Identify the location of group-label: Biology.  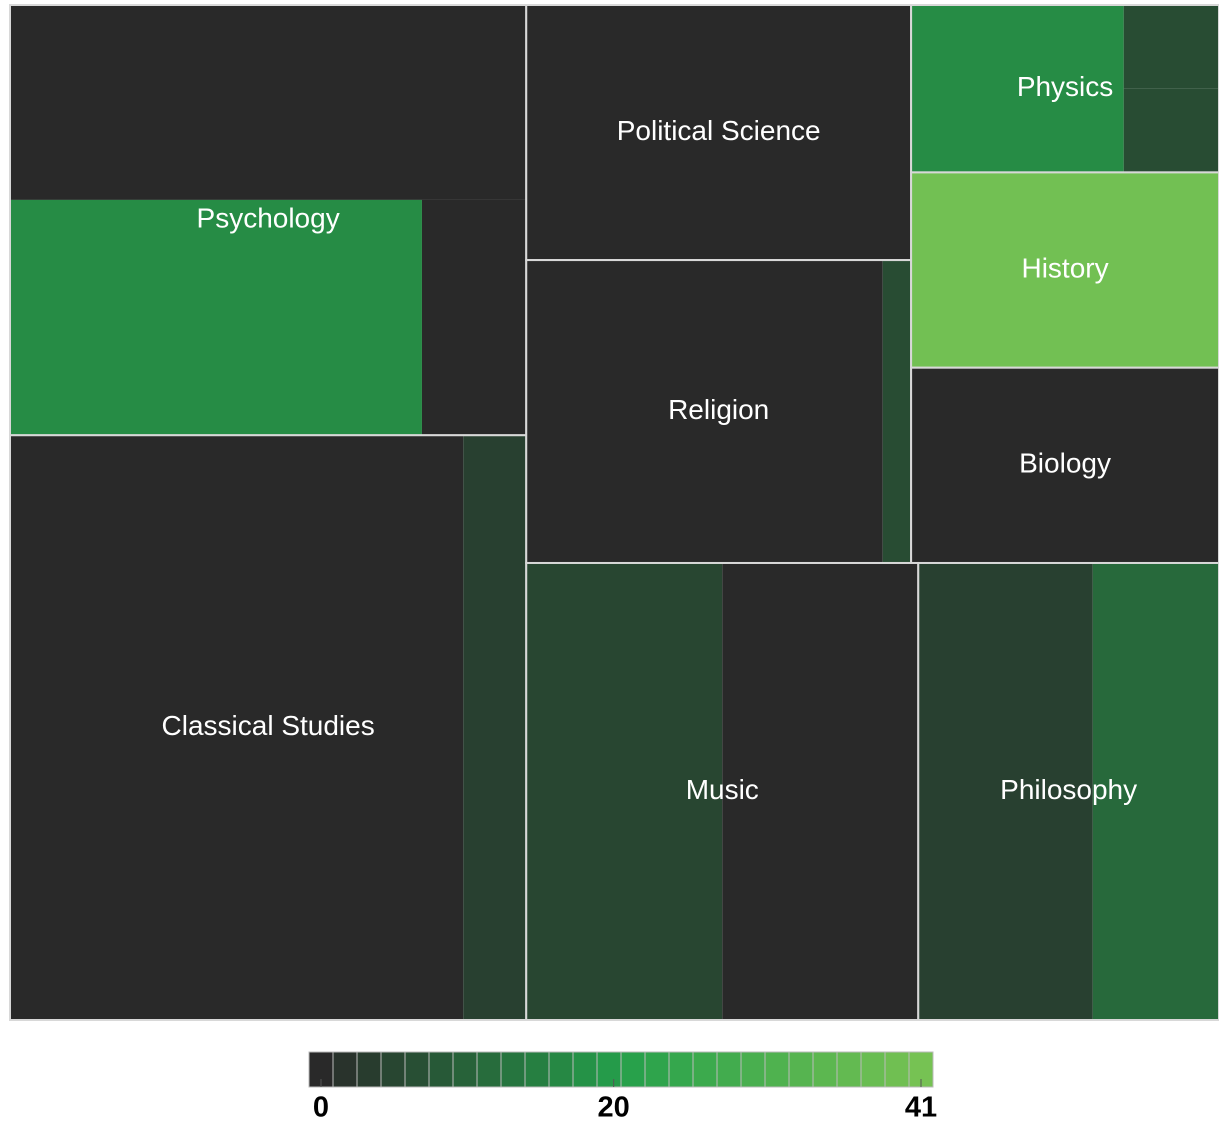
(1065, 463).